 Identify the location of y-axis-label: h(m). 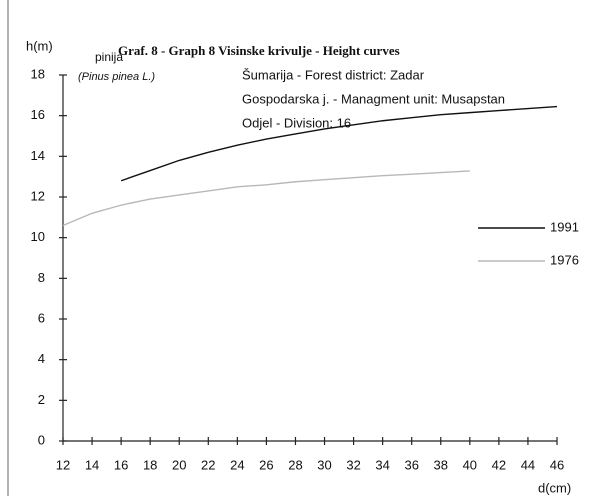
(39, 45).